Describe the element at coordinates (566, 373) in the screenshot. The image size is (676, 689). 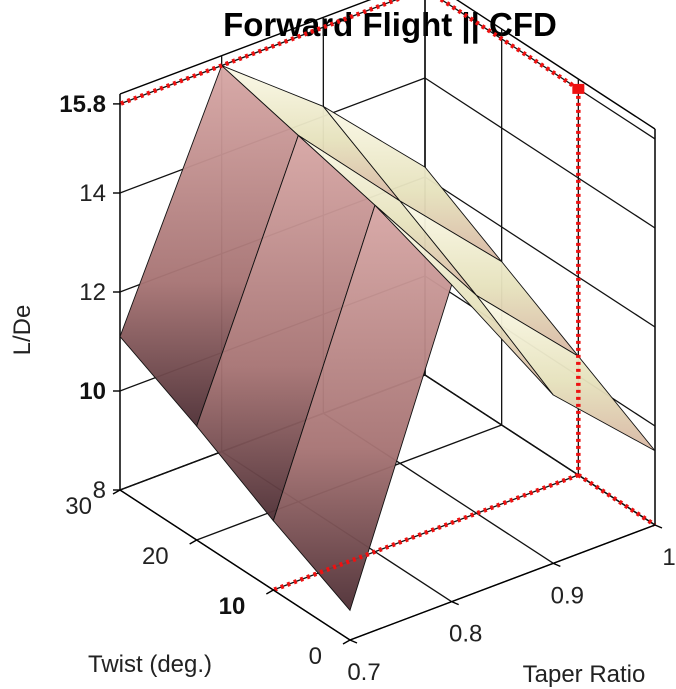
I see `surface-patch` at that location.